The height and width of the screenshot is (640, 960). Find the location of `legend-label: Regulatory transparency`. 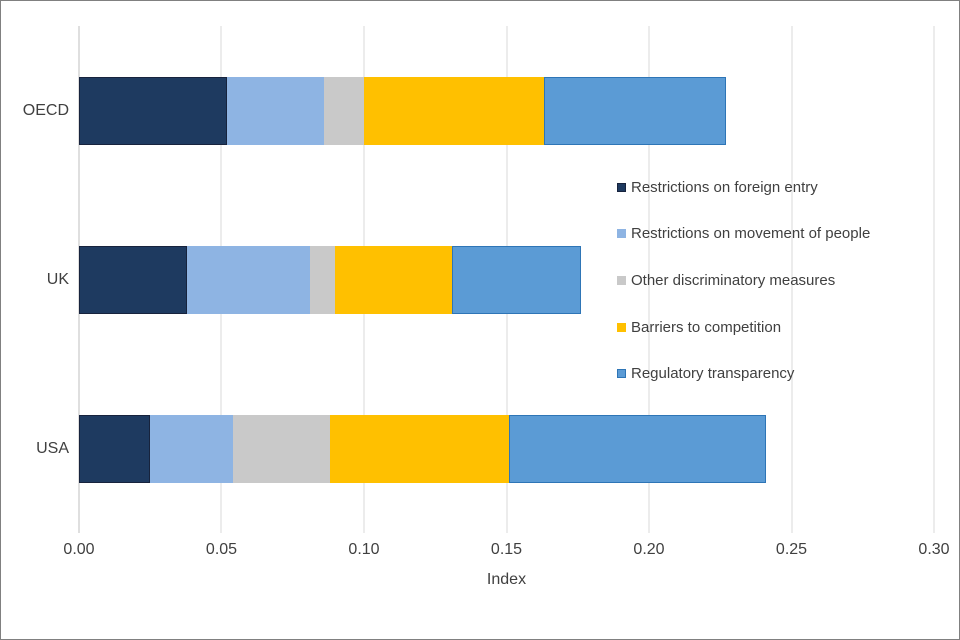

legend-label: Regulatory transparency is located at coordinates (713, 374).